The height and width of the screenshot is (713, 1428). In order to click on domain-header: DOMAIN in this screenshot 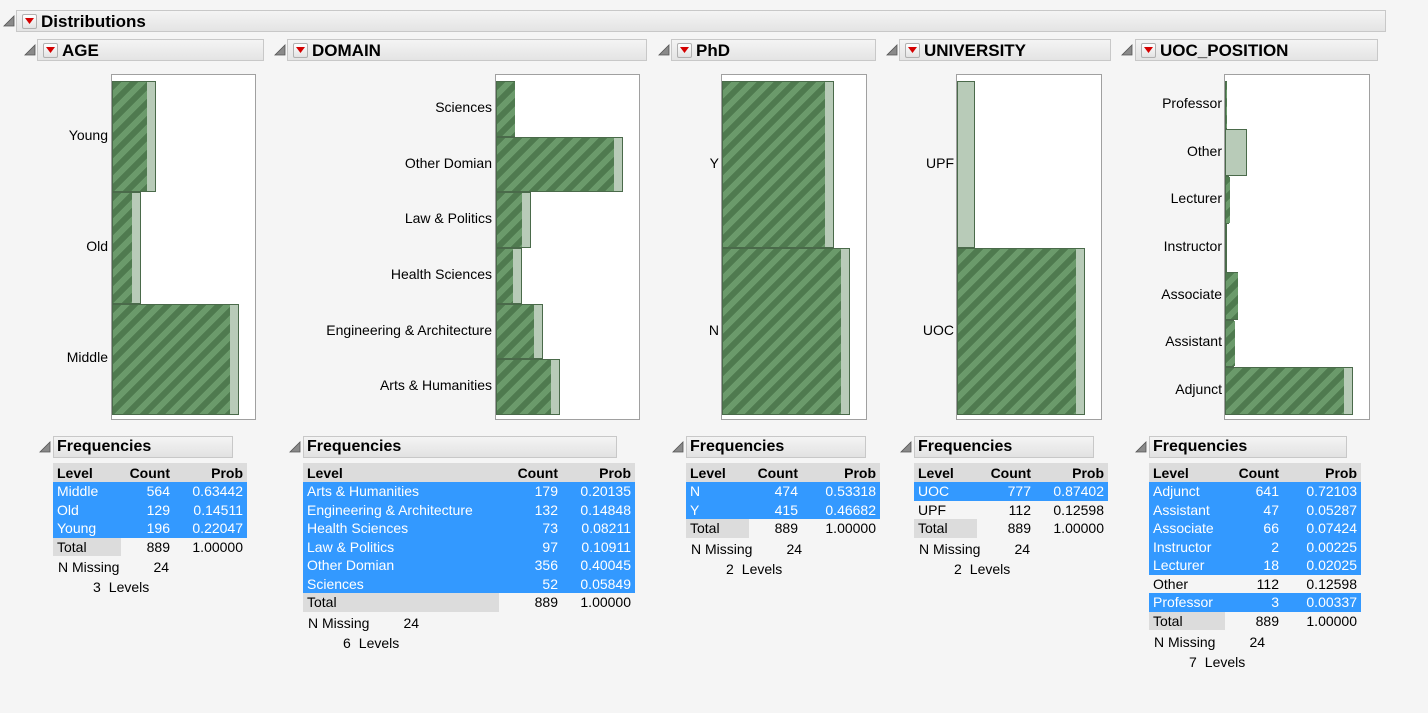, I will do `click(467, 50)`.